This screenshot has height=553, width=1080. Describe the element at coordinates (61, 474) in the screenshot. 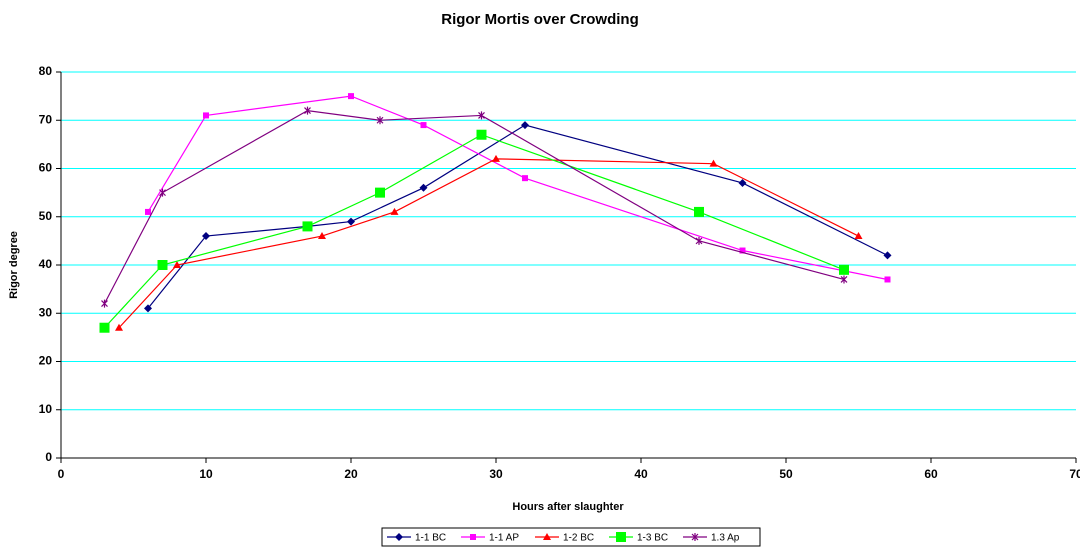

I see `x-tick-label: 0` at that location.